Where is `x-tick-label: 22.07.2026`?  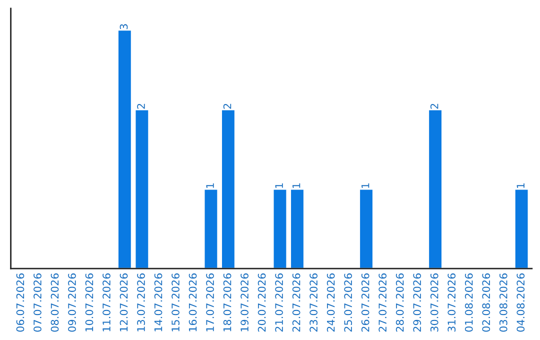 x-tick-label: 22.07.2026 is located at coordinates (296, 302).